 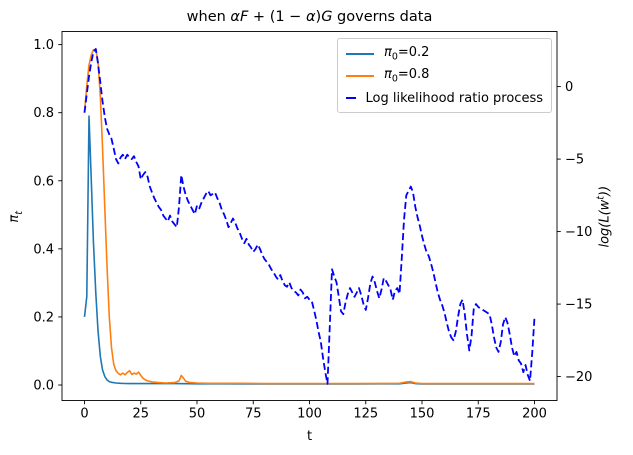 I want to click on y-right-tick-label: −15, so click(x=578, y=305).